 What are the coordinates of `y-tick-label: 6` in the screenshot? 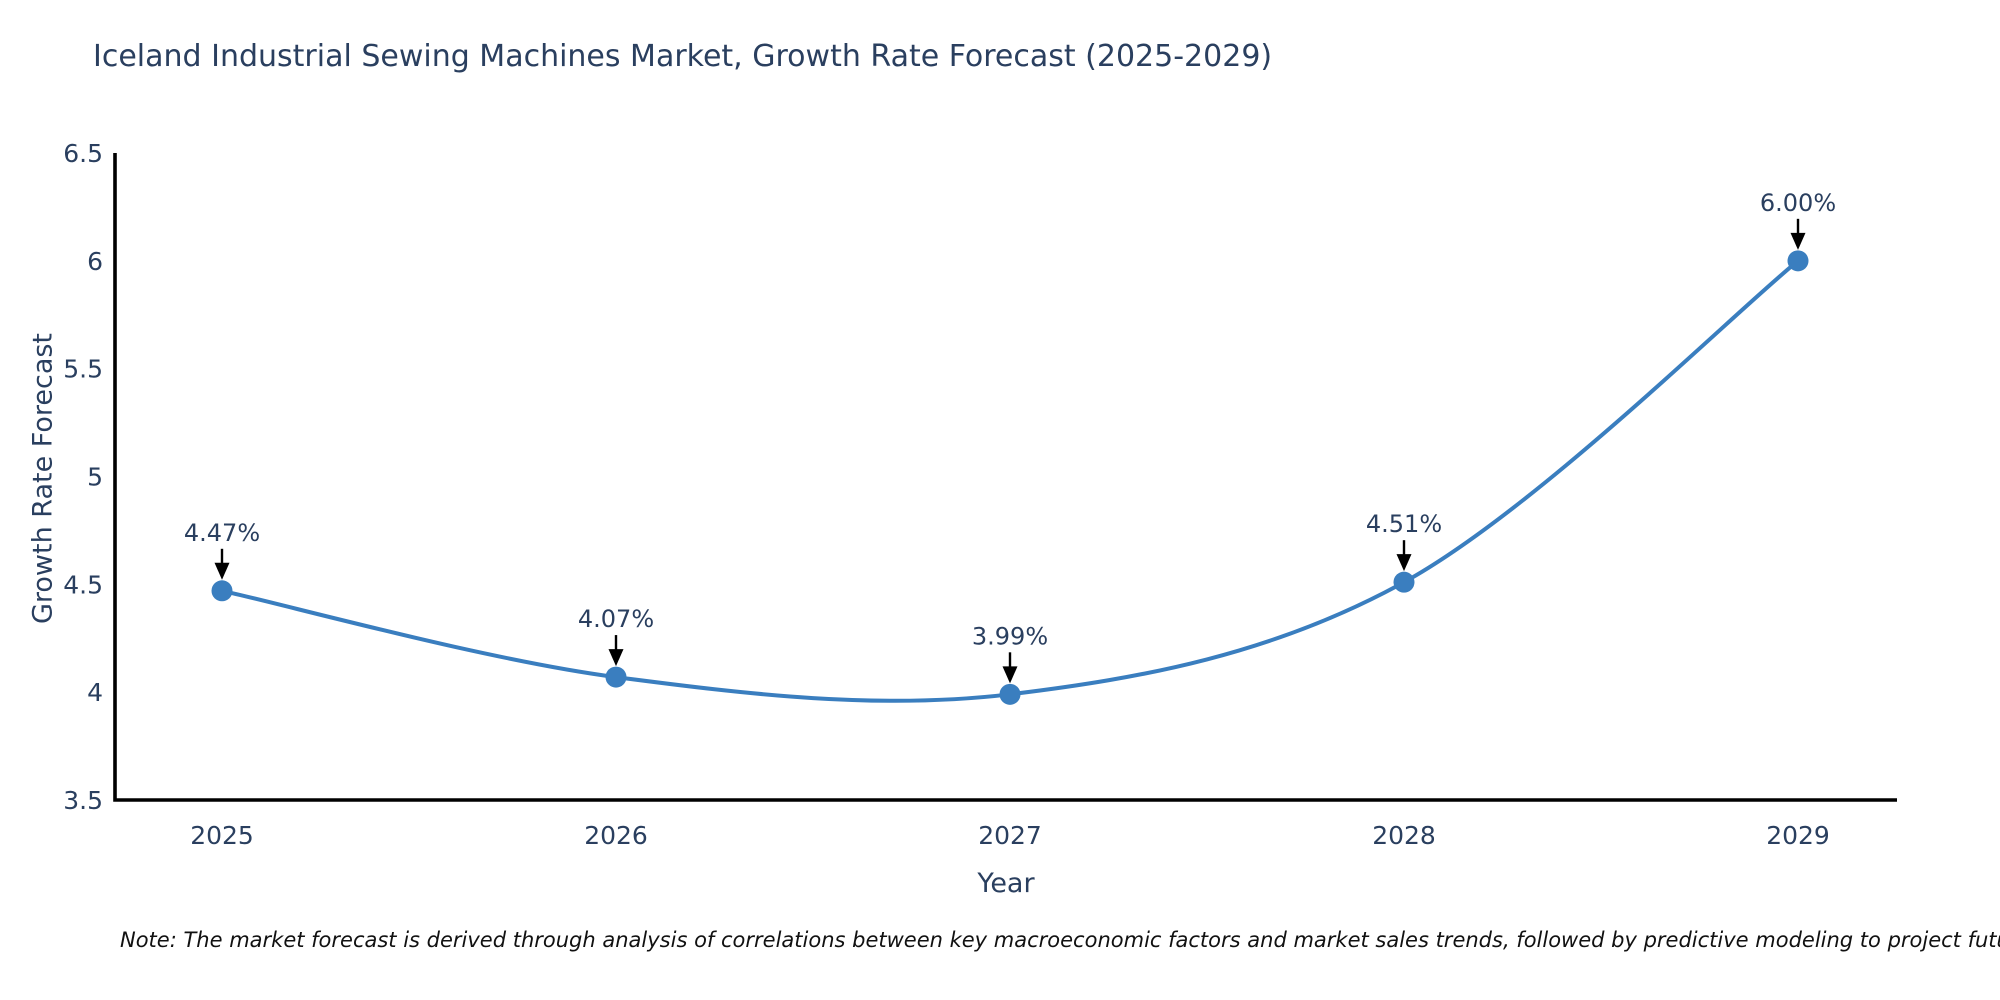 It's located at (95, 261).